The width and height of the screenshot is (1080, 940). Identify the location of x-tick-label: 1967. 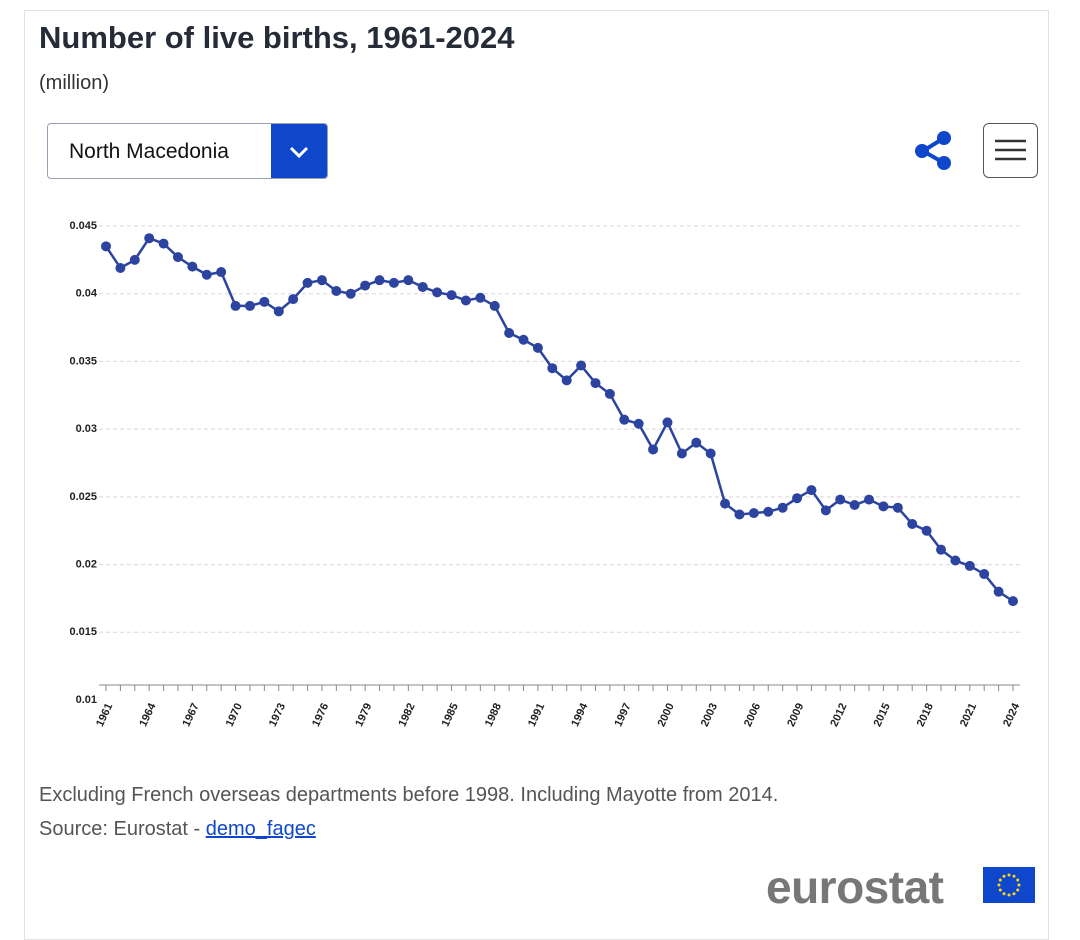
(191, 714).